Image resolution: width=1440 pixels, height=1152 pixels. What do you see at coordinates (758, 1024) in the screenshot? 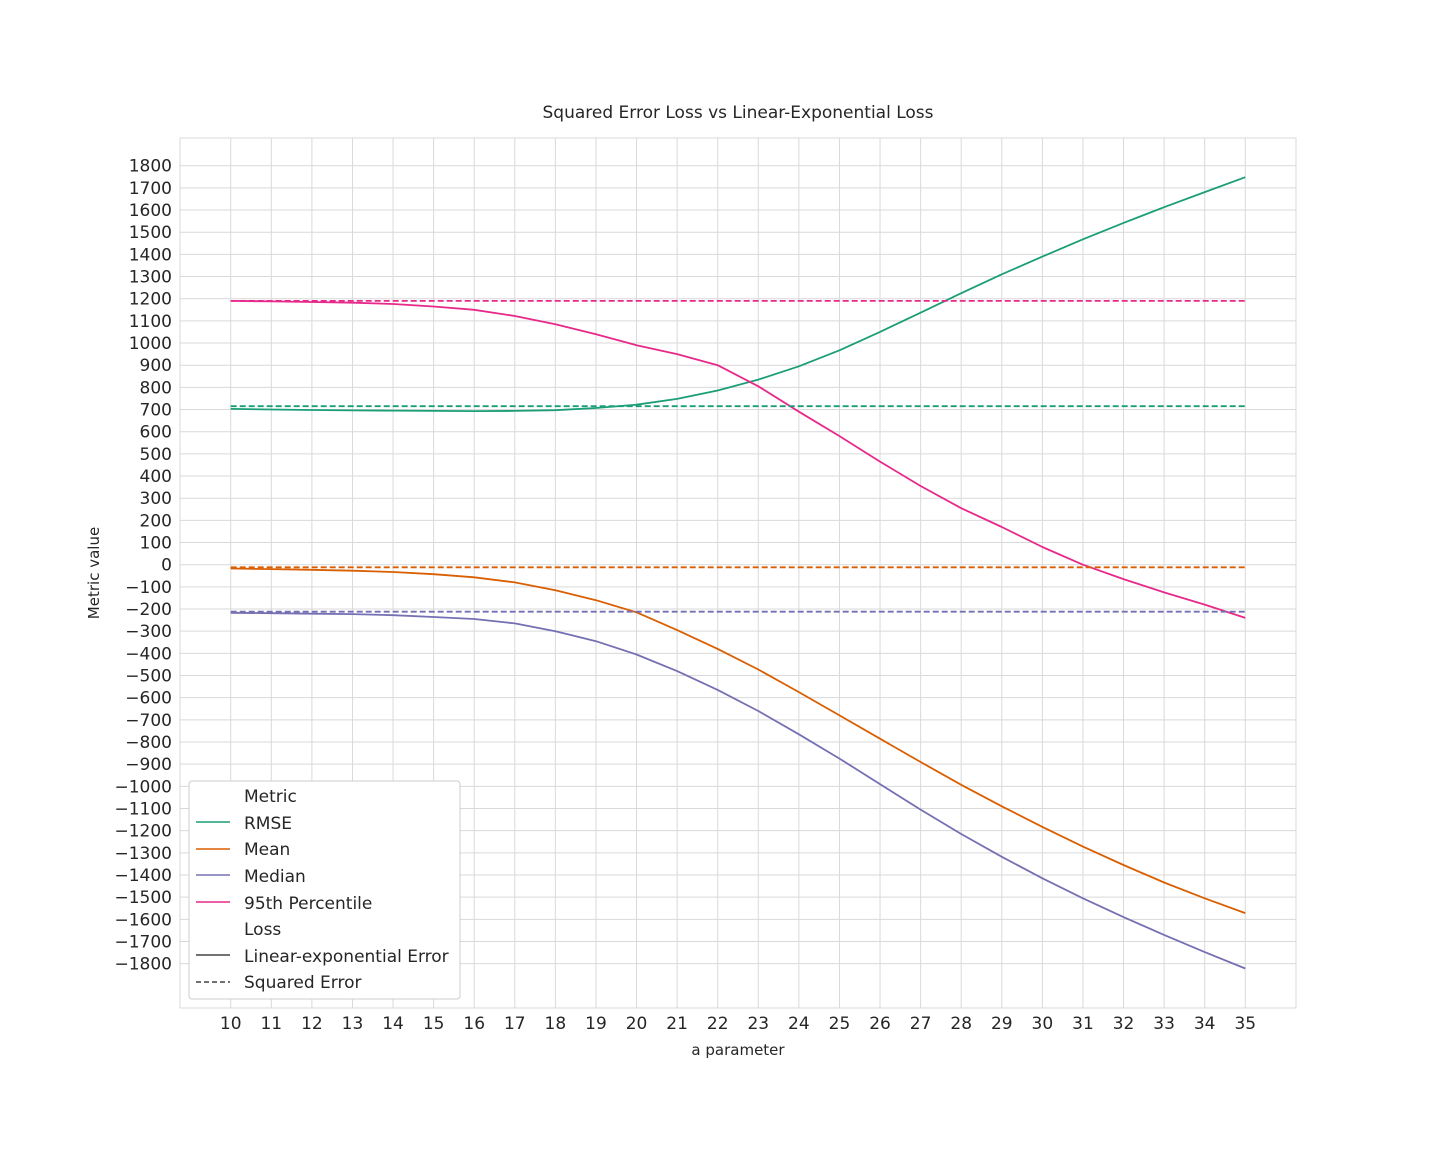
I see `x-tick-label: 23` at bounding box center [758, 1024].